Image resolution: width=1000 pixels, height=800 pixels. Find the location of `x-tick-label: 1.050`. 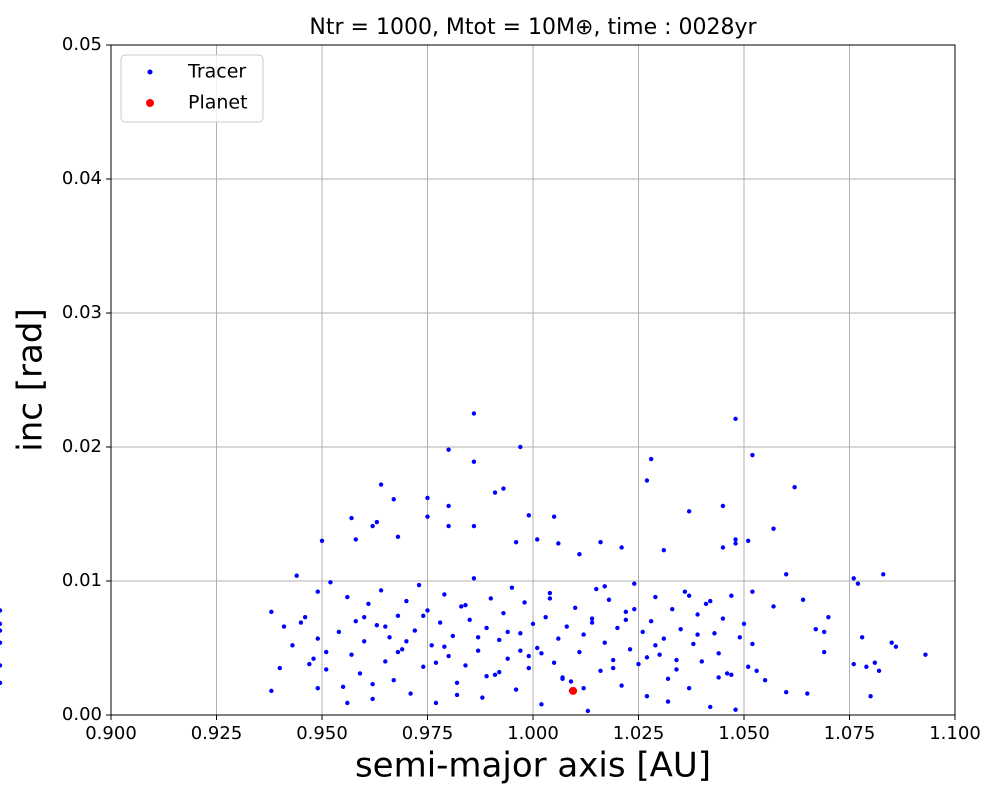

x-tick-label: 1.050 is located at coordinates (744, 733).